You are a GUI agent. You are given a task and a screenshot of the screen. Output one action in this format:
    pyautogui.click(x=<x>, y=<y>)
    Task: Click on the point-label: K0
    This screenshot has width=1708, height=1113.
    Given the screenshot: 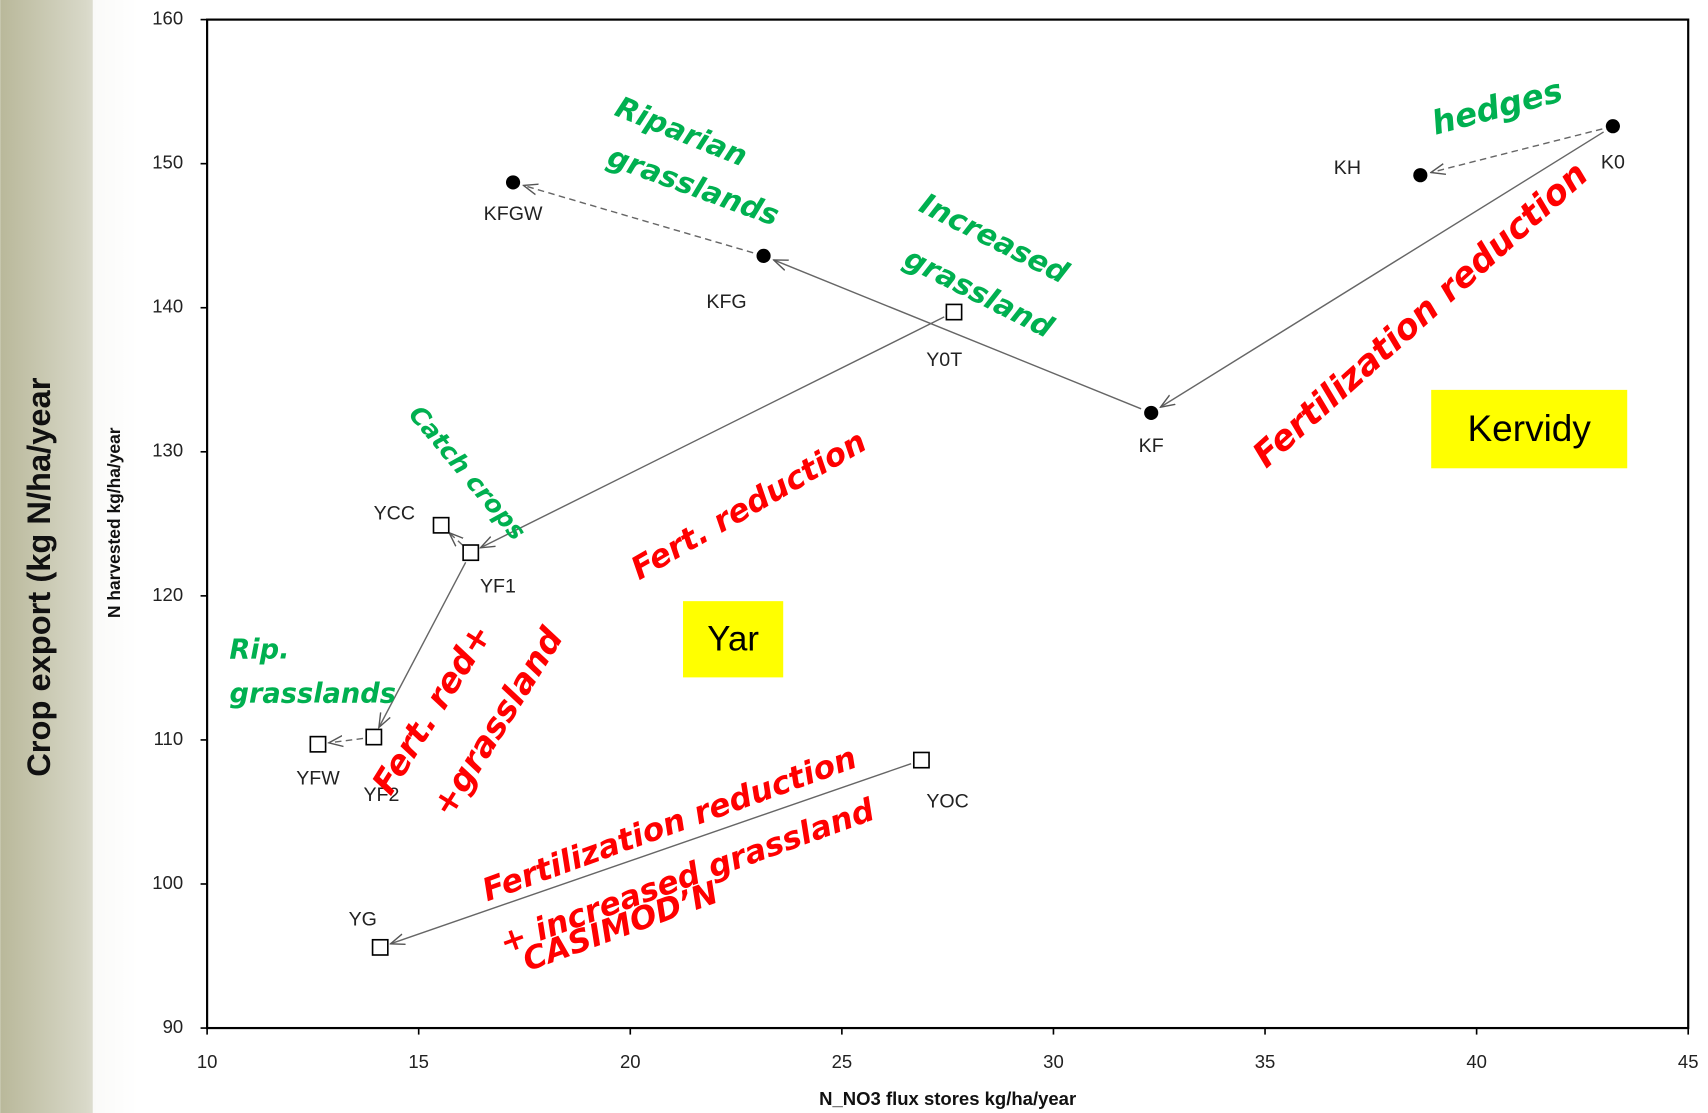 What is the action you would take?
    pyautogui.click(x=1613, y=162)
    